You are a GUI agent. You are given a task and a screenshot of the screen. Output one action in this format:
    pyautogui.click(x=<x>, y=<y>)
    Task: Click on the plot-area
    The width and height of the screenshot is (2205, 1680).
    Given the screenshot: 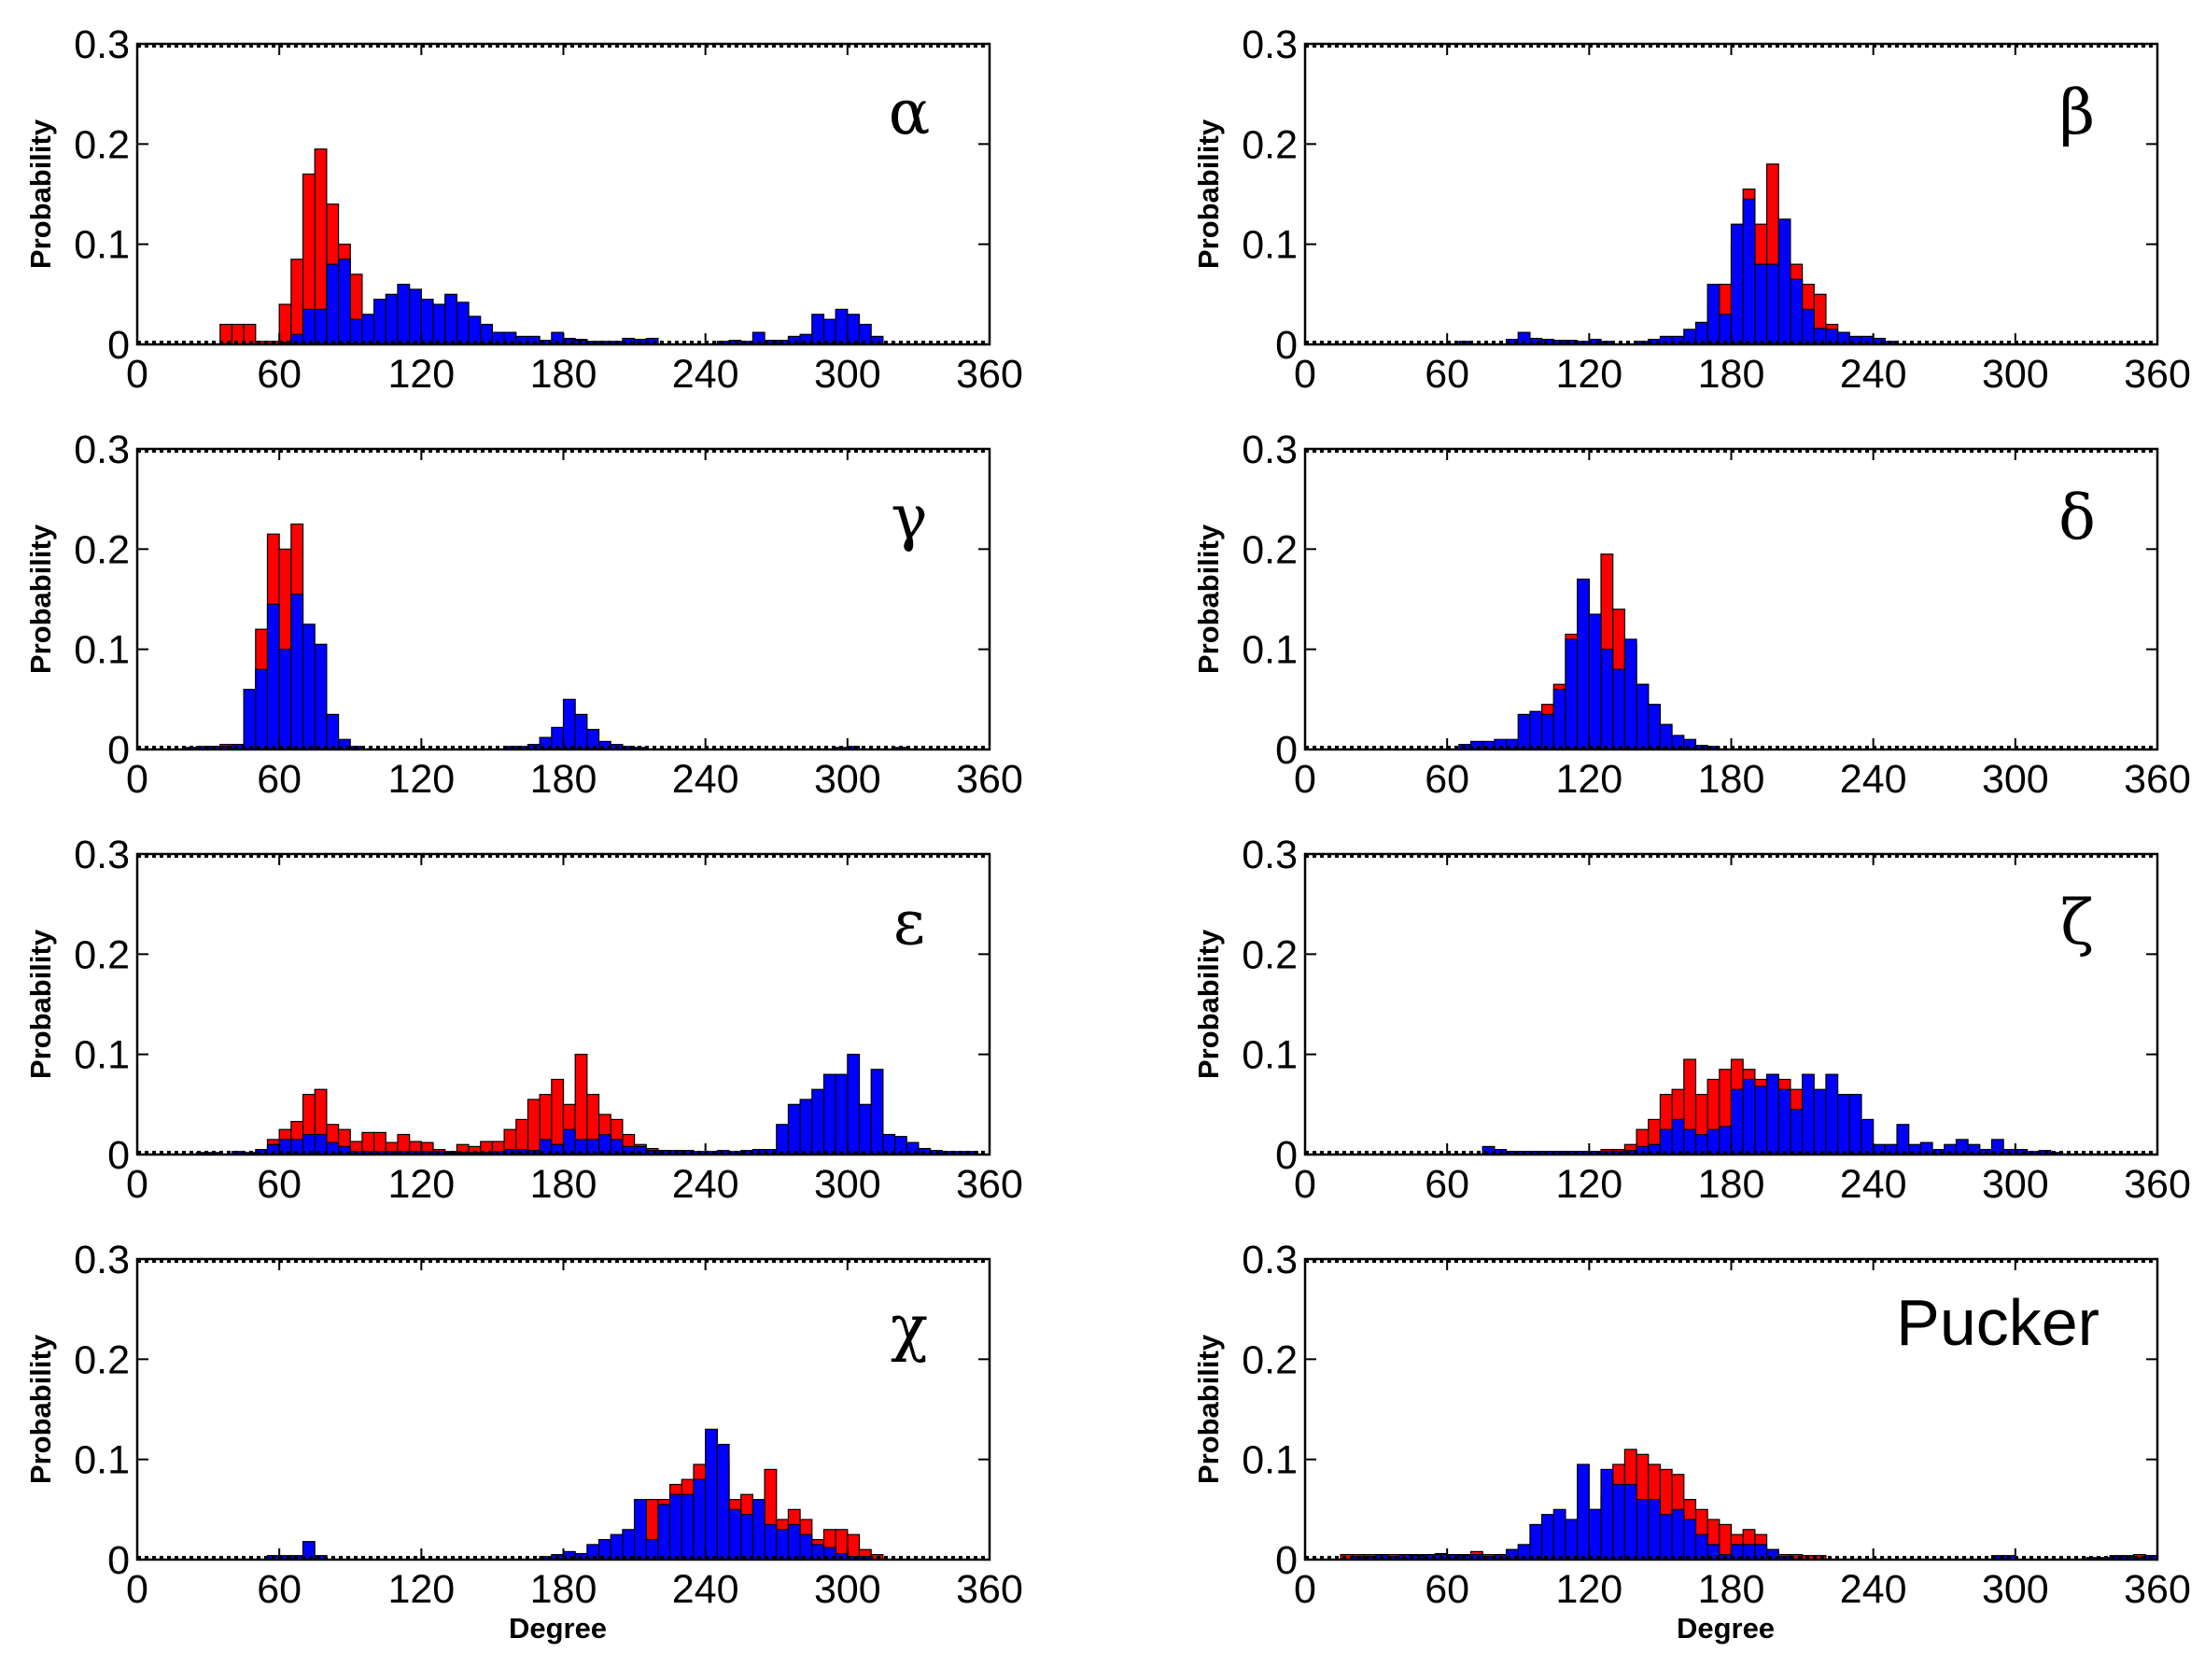 What is the action you would take?
    pyautogui.click(x=1731, y=1409)
    